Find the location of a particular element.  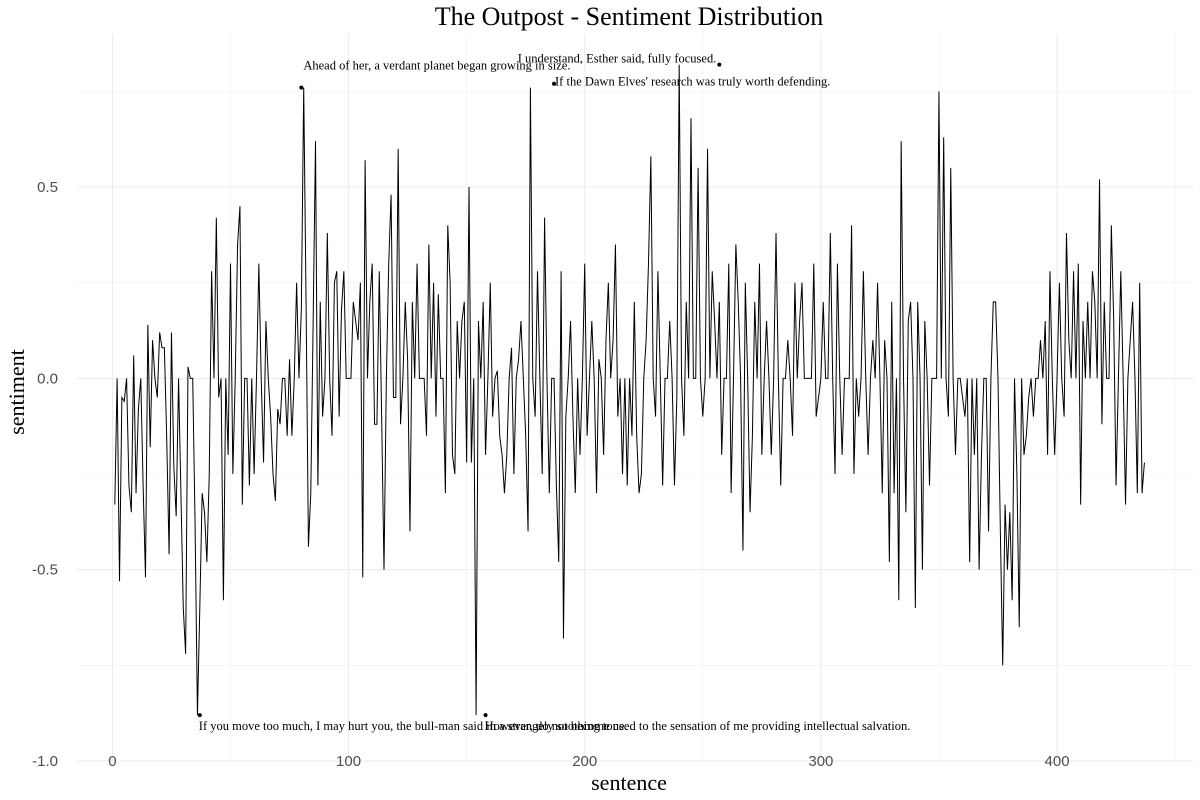

x-axis-title: sentence is located at coordinates (629, 782).